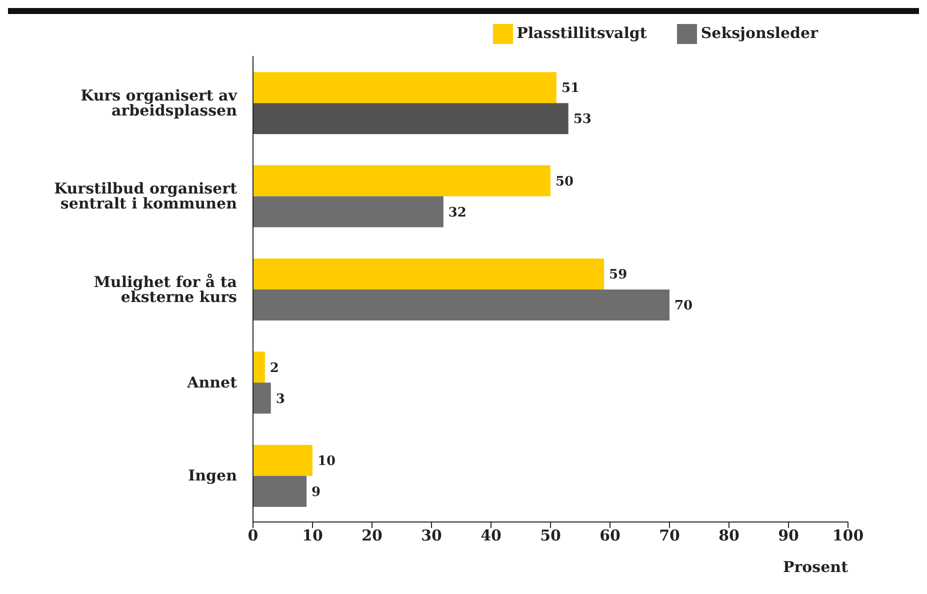 The width and height of the screenshot is (927, 594). Describe the element at coordinates (582, 120) in the screenshot. I see `data-label: 53` at that location.